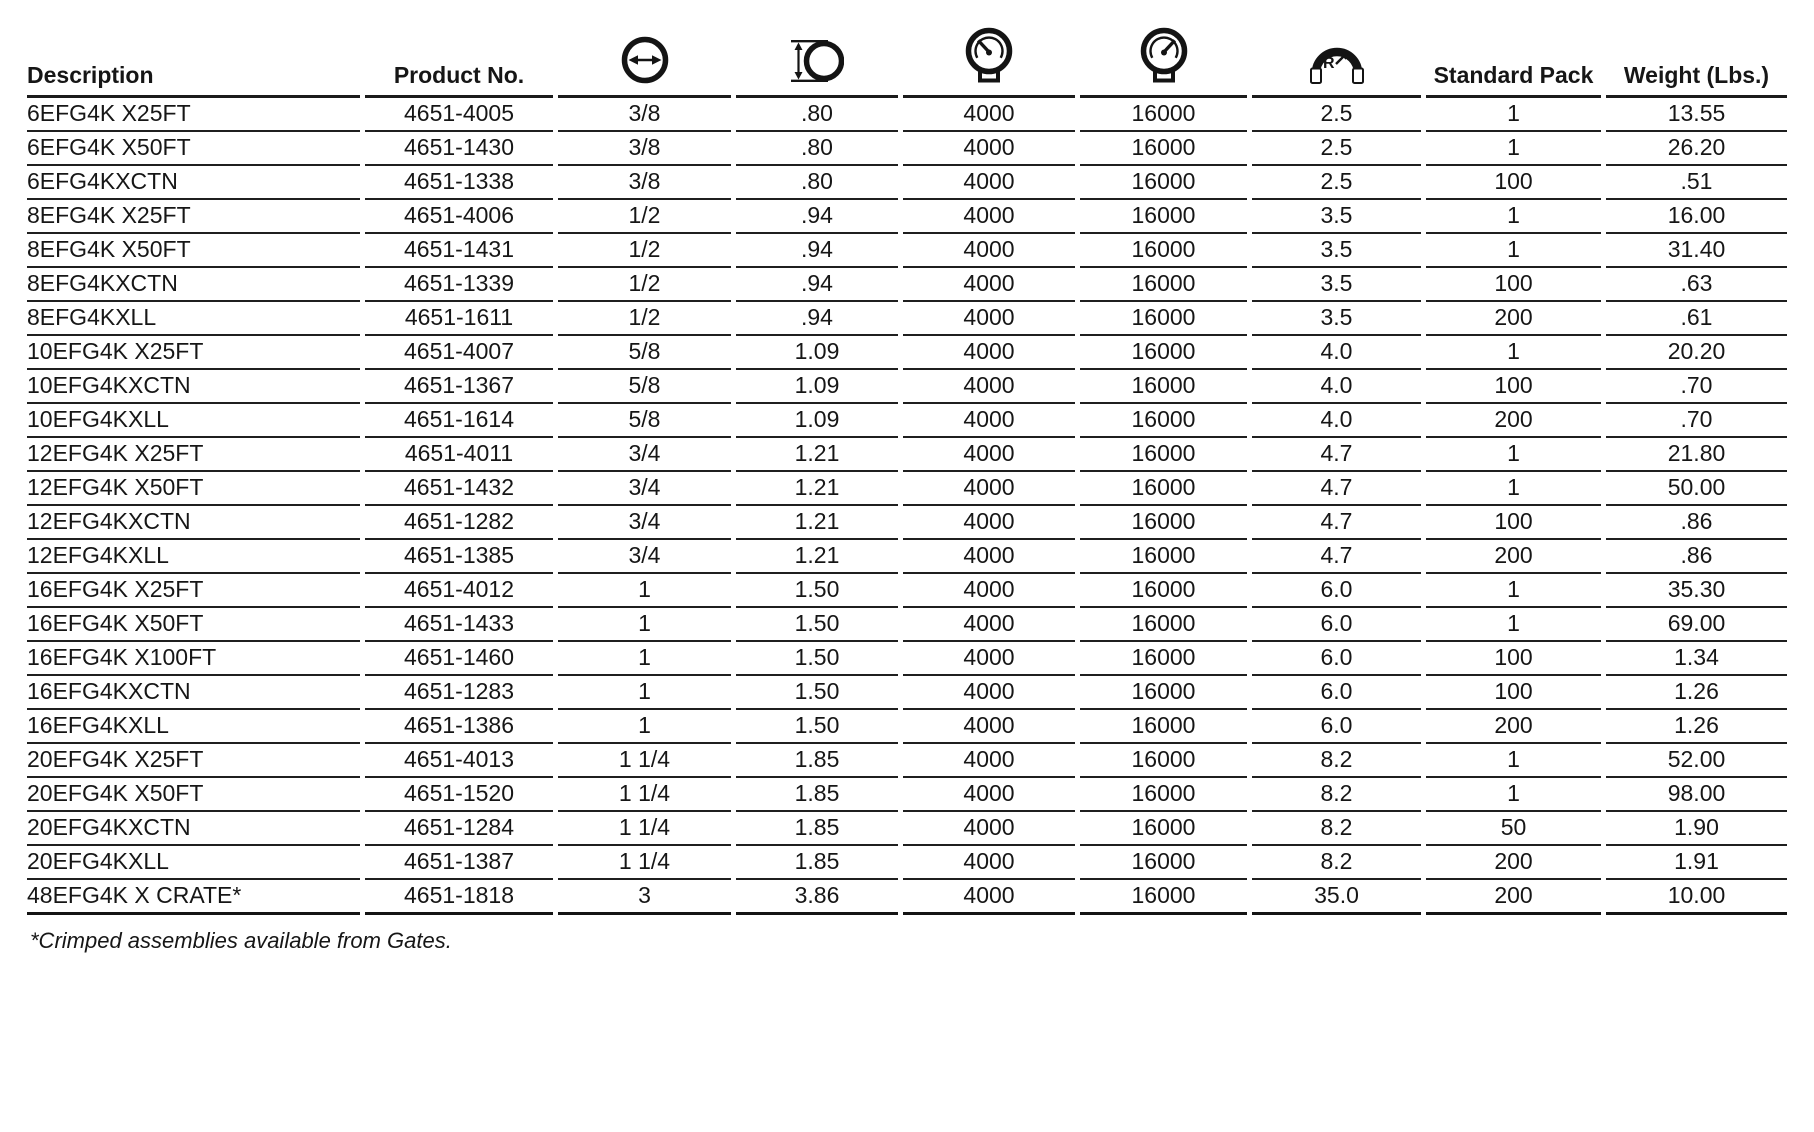  What do you see at coordinates (1696, 489) in the screenshot?
I see `cell-weight_lbs: 50.00` at bounding box center [1696, 489].